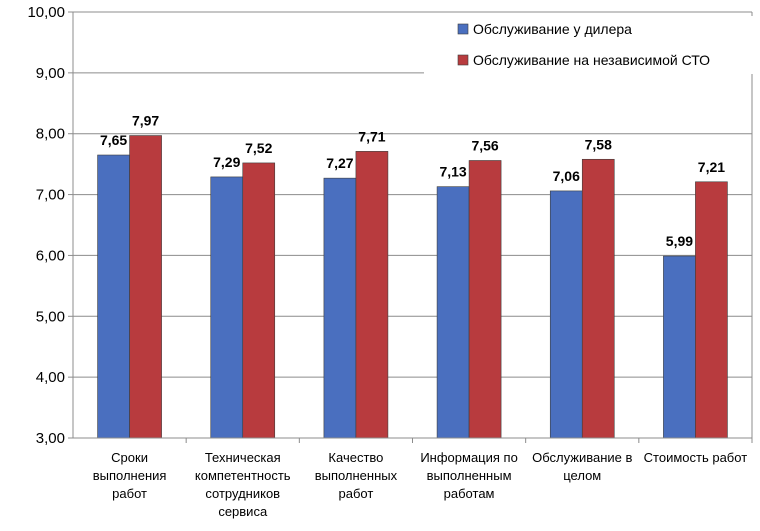 The height and width of the screenshot is (531, 760). I want to click on x-tick-label: выполненных, so click(356, 475).